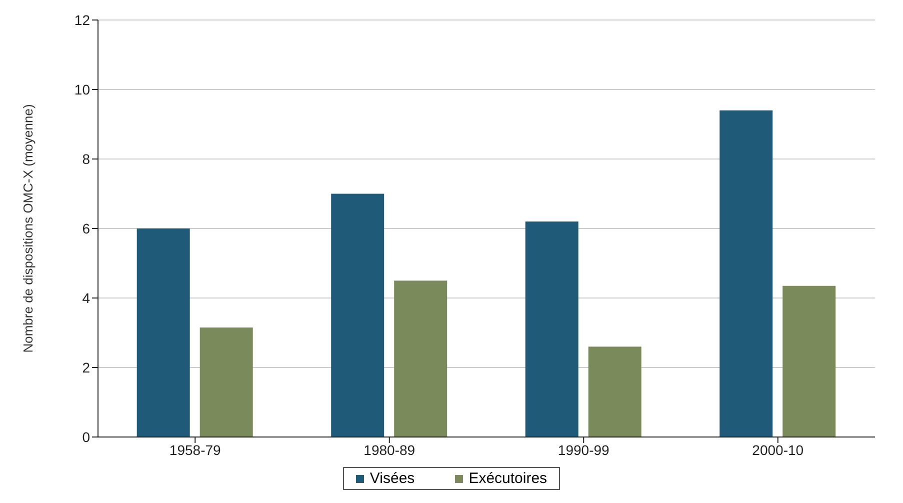  I want to click on x-tick-label: 1980-89, so click(390, 450).